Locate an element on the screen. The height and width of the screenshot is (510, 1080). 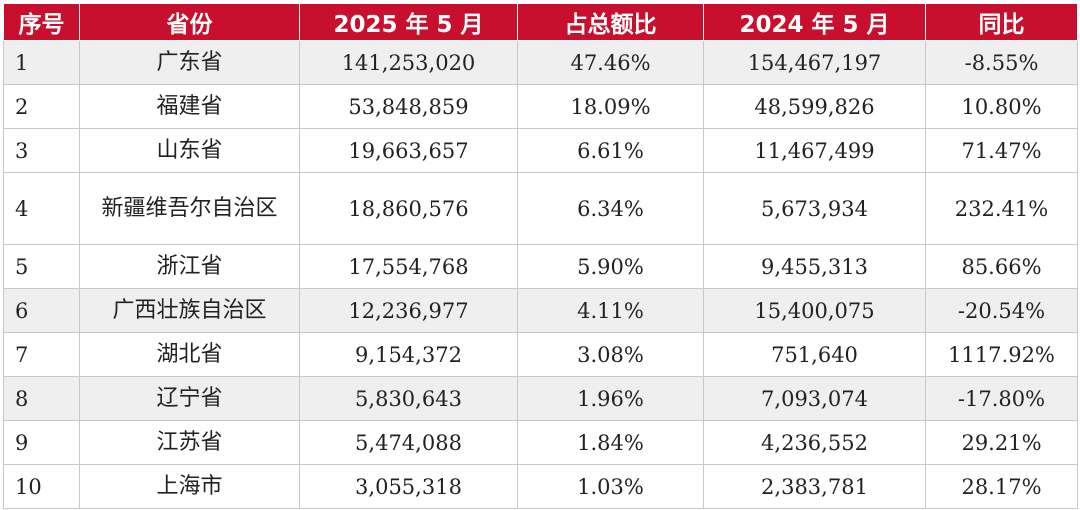
cell-share: 18.09% is located at coordinates (610, 106).